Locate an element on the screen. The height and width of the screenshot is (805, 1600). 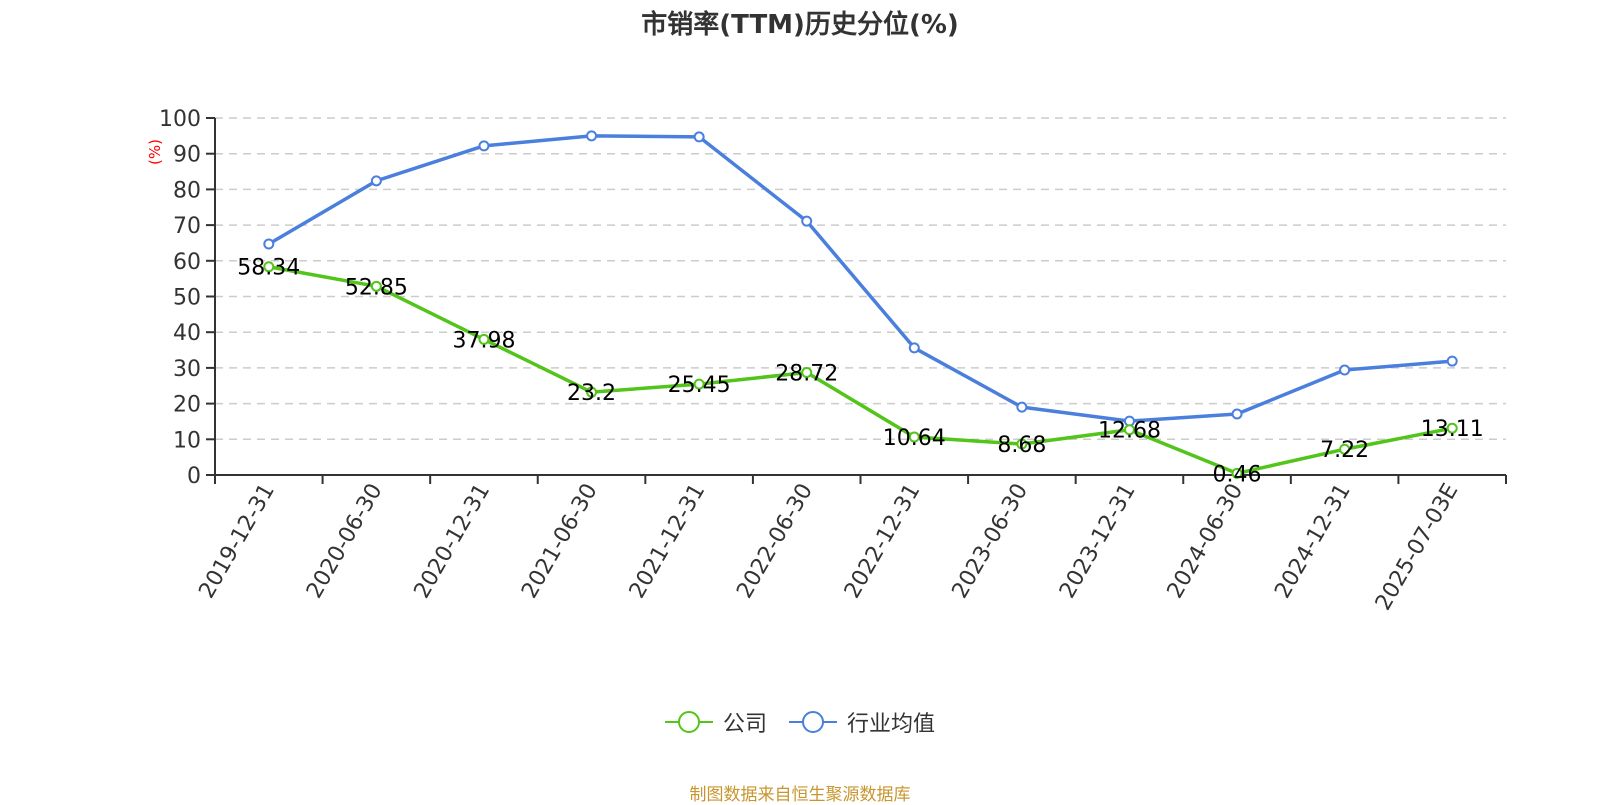
y-tick-label: 10 is located at coordinates (187, 440).